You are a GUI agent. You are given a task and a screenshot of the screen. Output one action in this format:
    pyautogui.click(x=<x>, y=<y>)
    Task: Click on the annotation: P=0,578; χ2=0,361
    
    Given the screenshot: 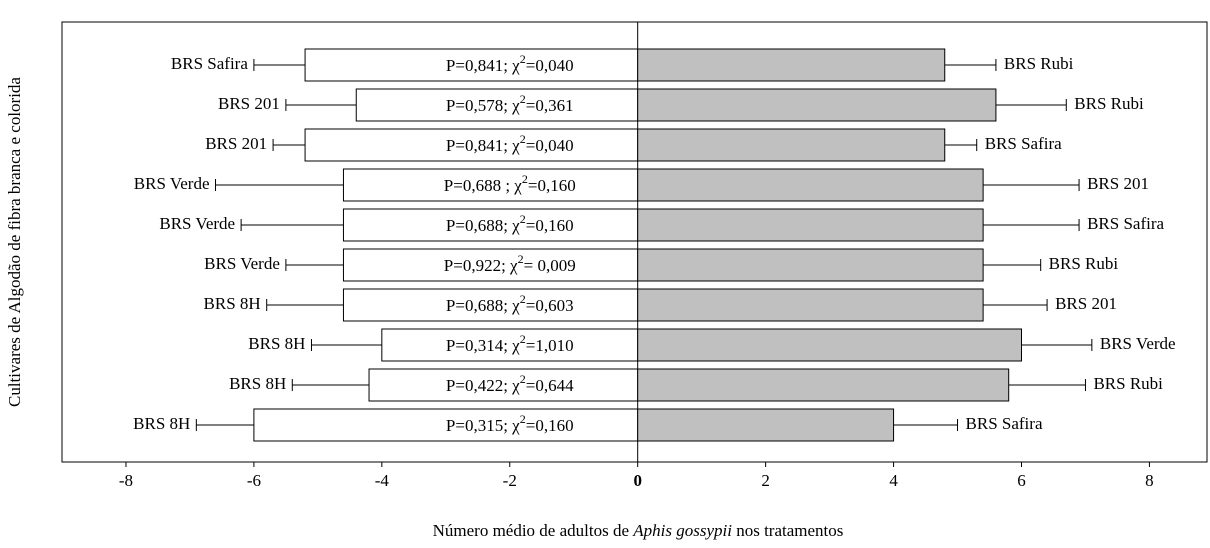 What is the action you would take?
    pyautogui.click(x=510, y=103)
    